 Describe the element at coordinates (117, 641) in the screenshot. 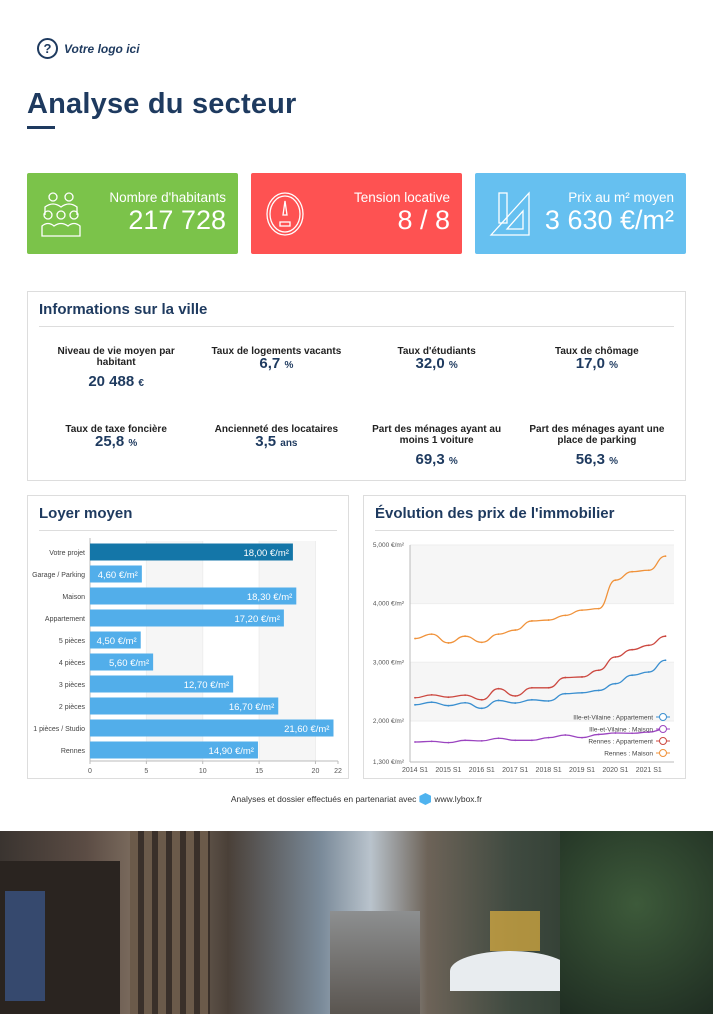

I see `bar-label: 4,50 €/m²` at that location.